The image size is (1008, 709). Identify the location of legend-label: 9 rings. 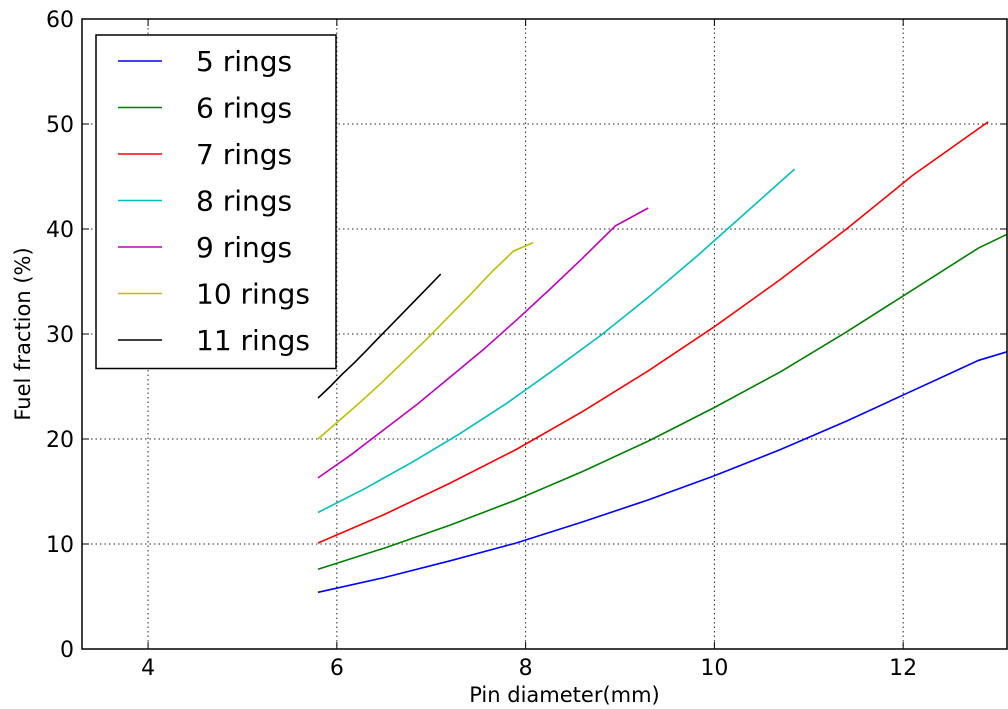
(244, 247).